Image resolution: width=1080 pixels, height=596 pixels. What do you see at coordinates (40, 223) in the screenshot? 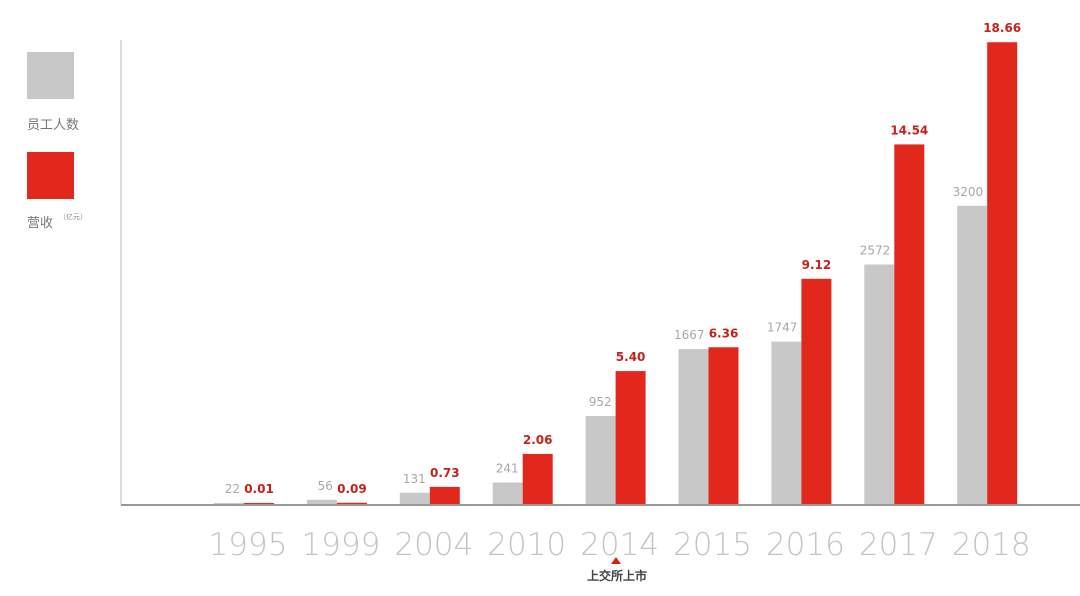
I see `legend-revenue-text: 营收` at bounding box center [40, 223].